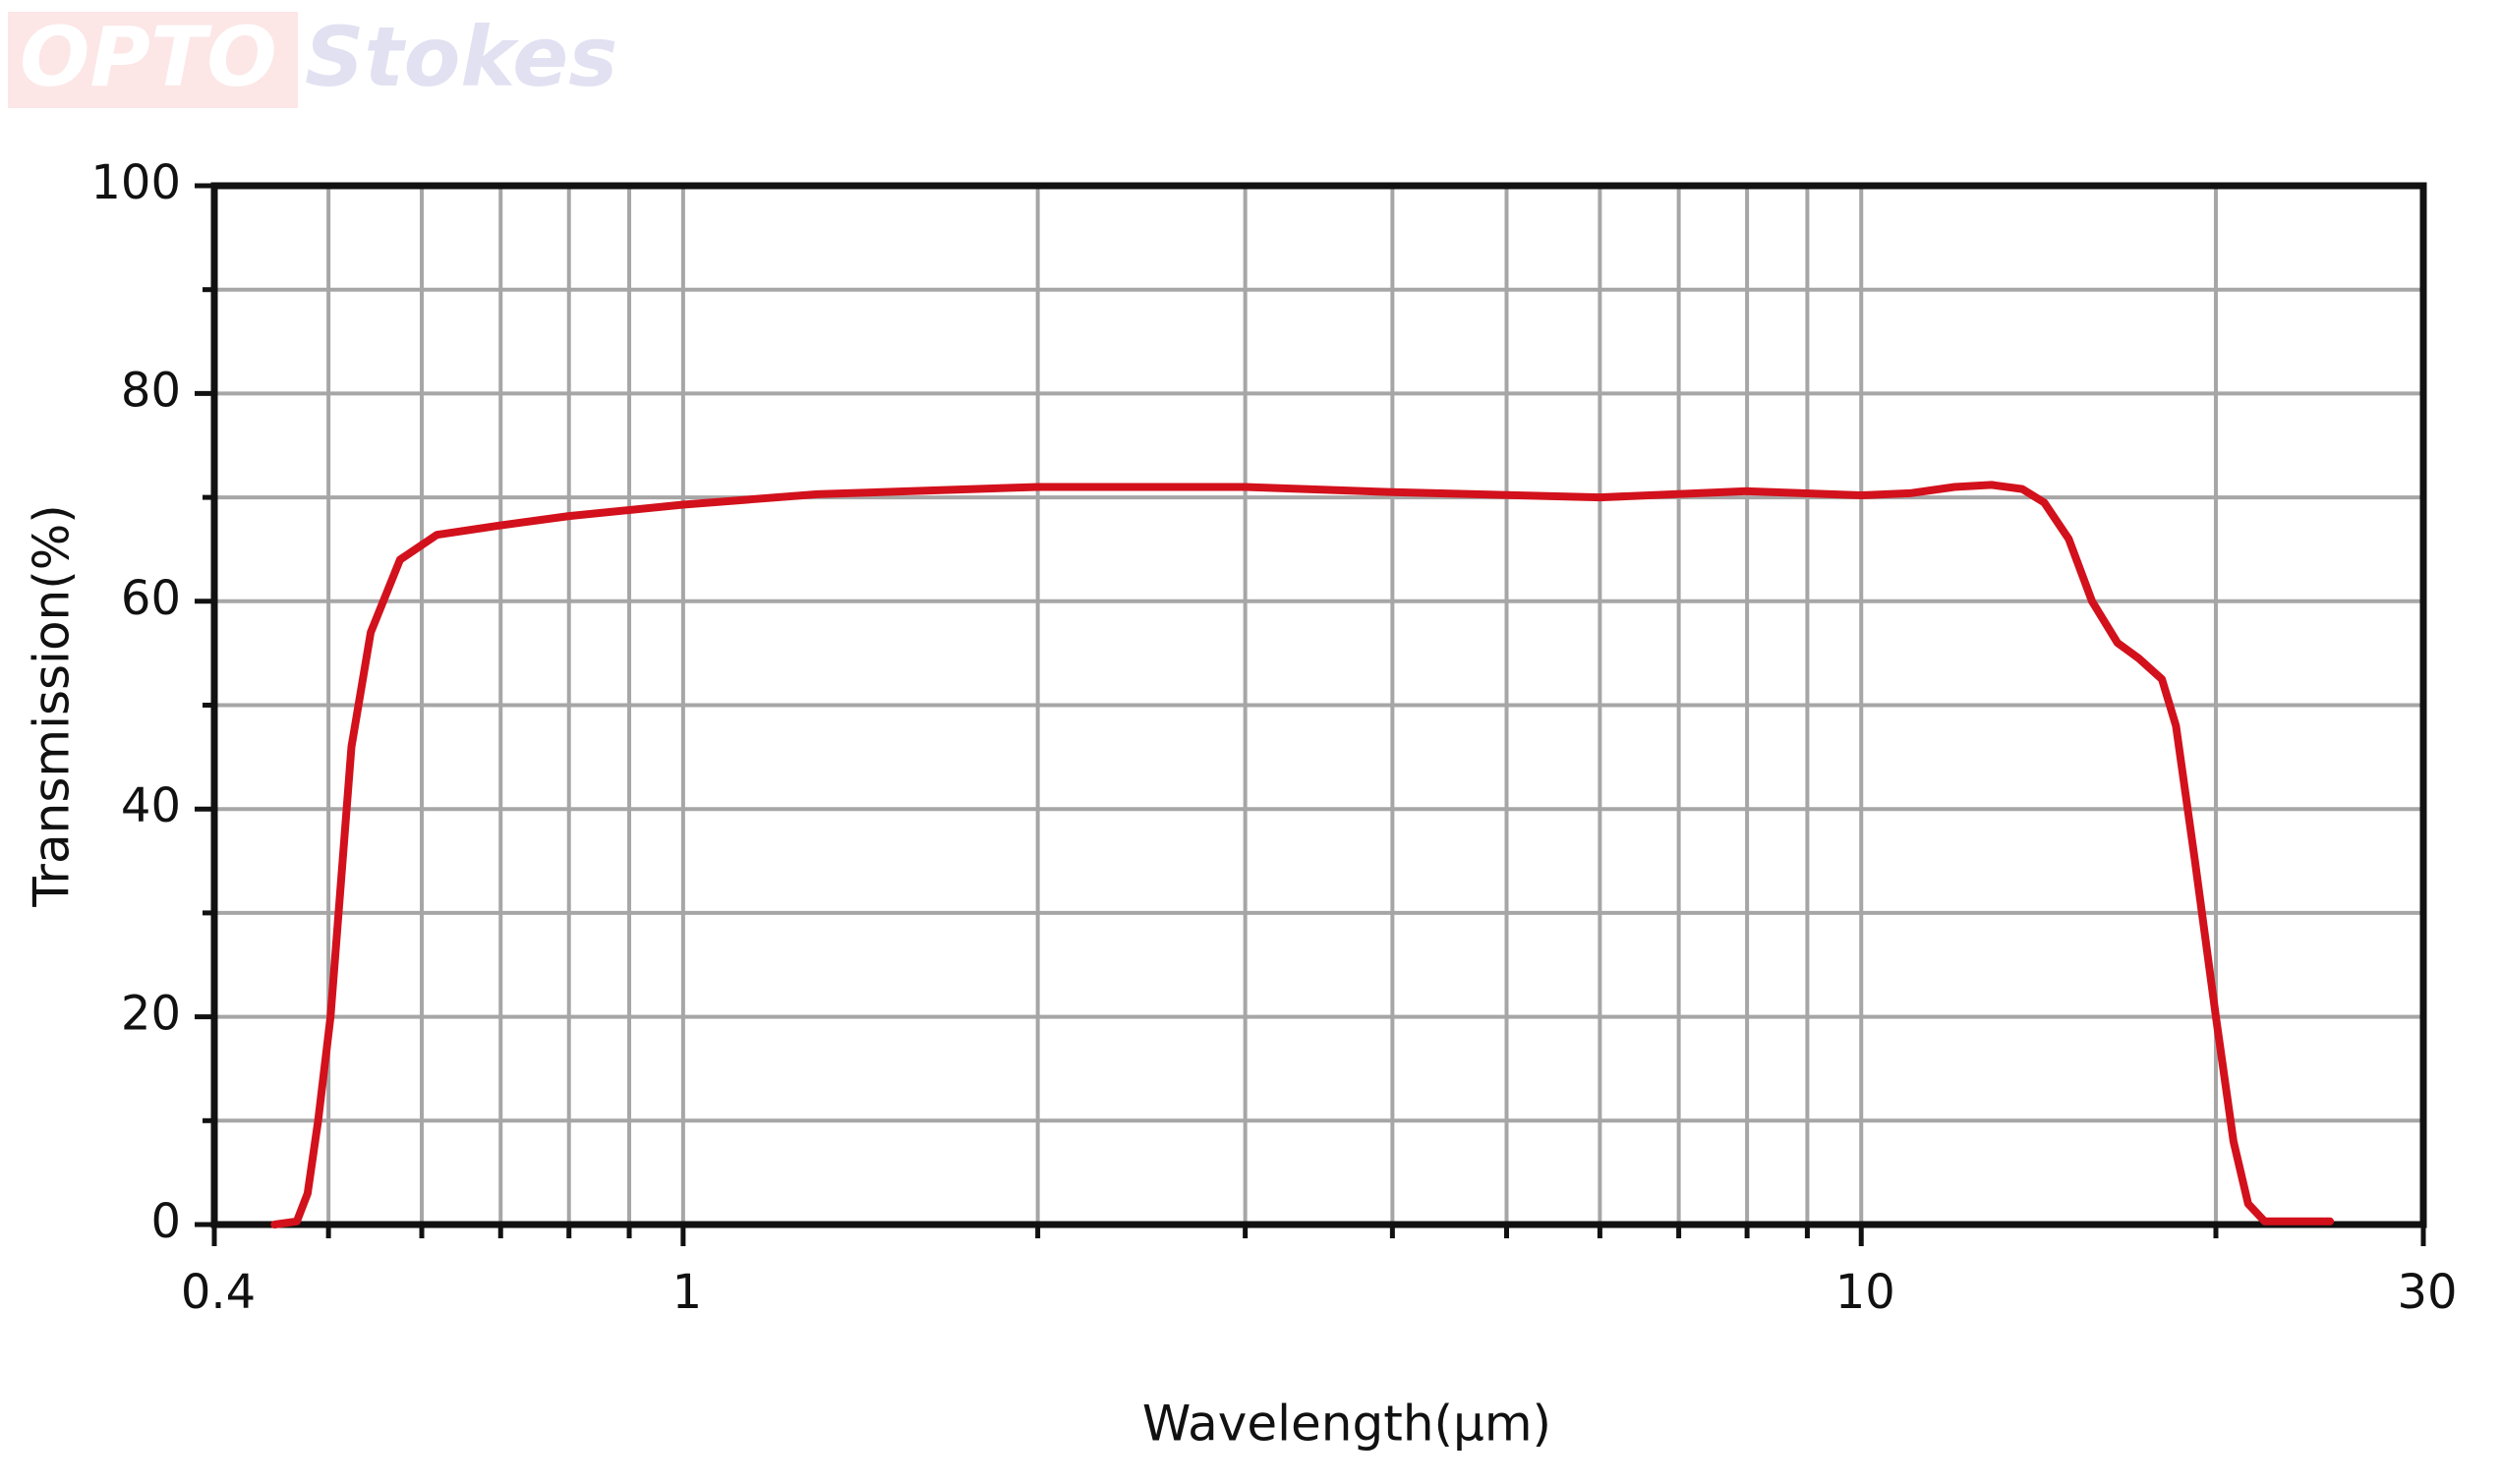  Describe the element at coordinates (1347, 1424) in the screenshot. I see `x-axis-label: Wavelength(μm)` at that location.